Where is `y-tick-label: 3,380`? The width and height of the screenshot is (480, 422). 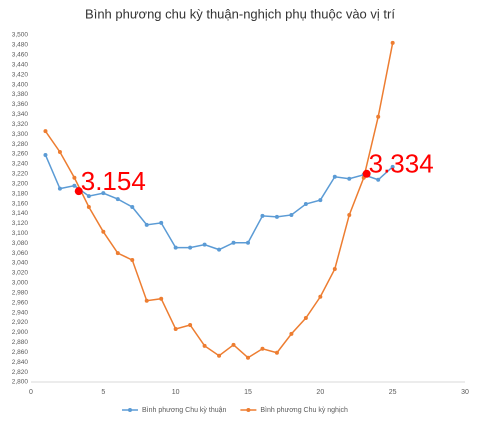
y-tick-label: 3,380 is located at coordinates (20, 94).